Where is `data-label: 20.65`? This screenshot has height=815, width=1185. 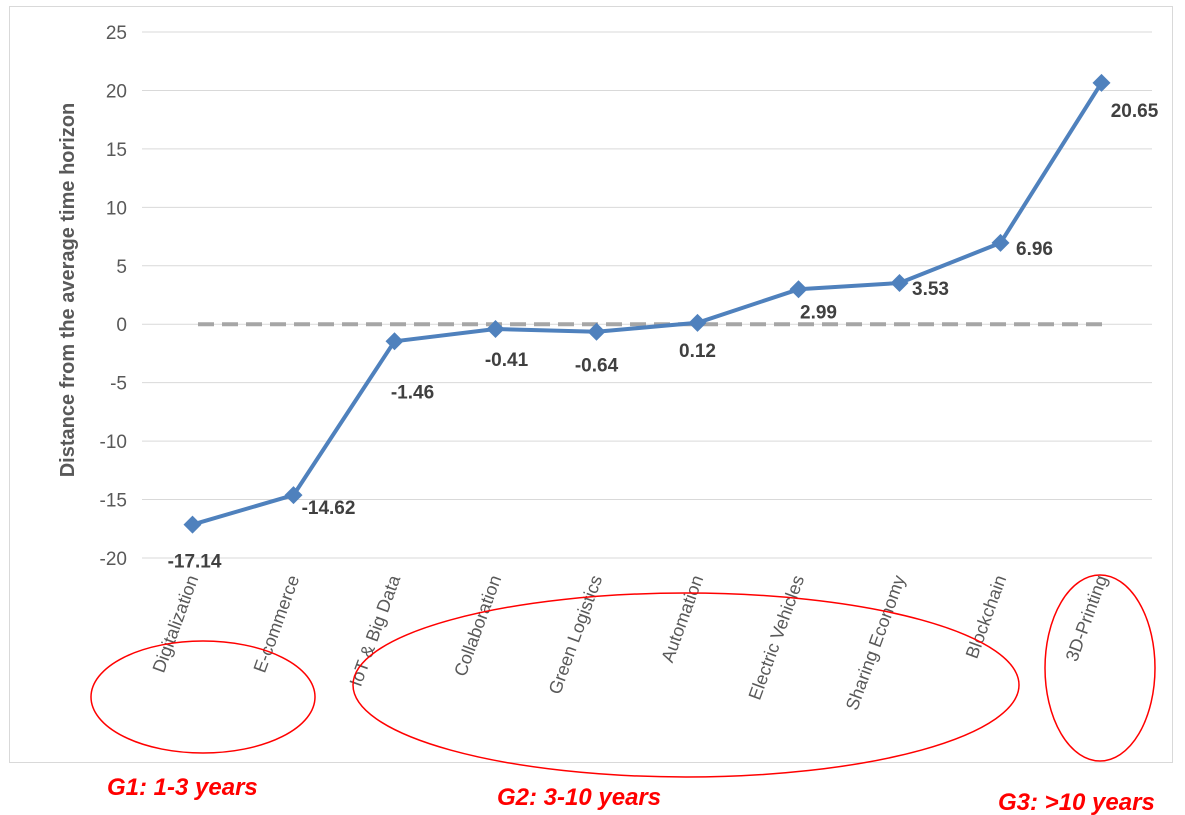
data-label: 20.65 is located at coordinates (1135, 111).